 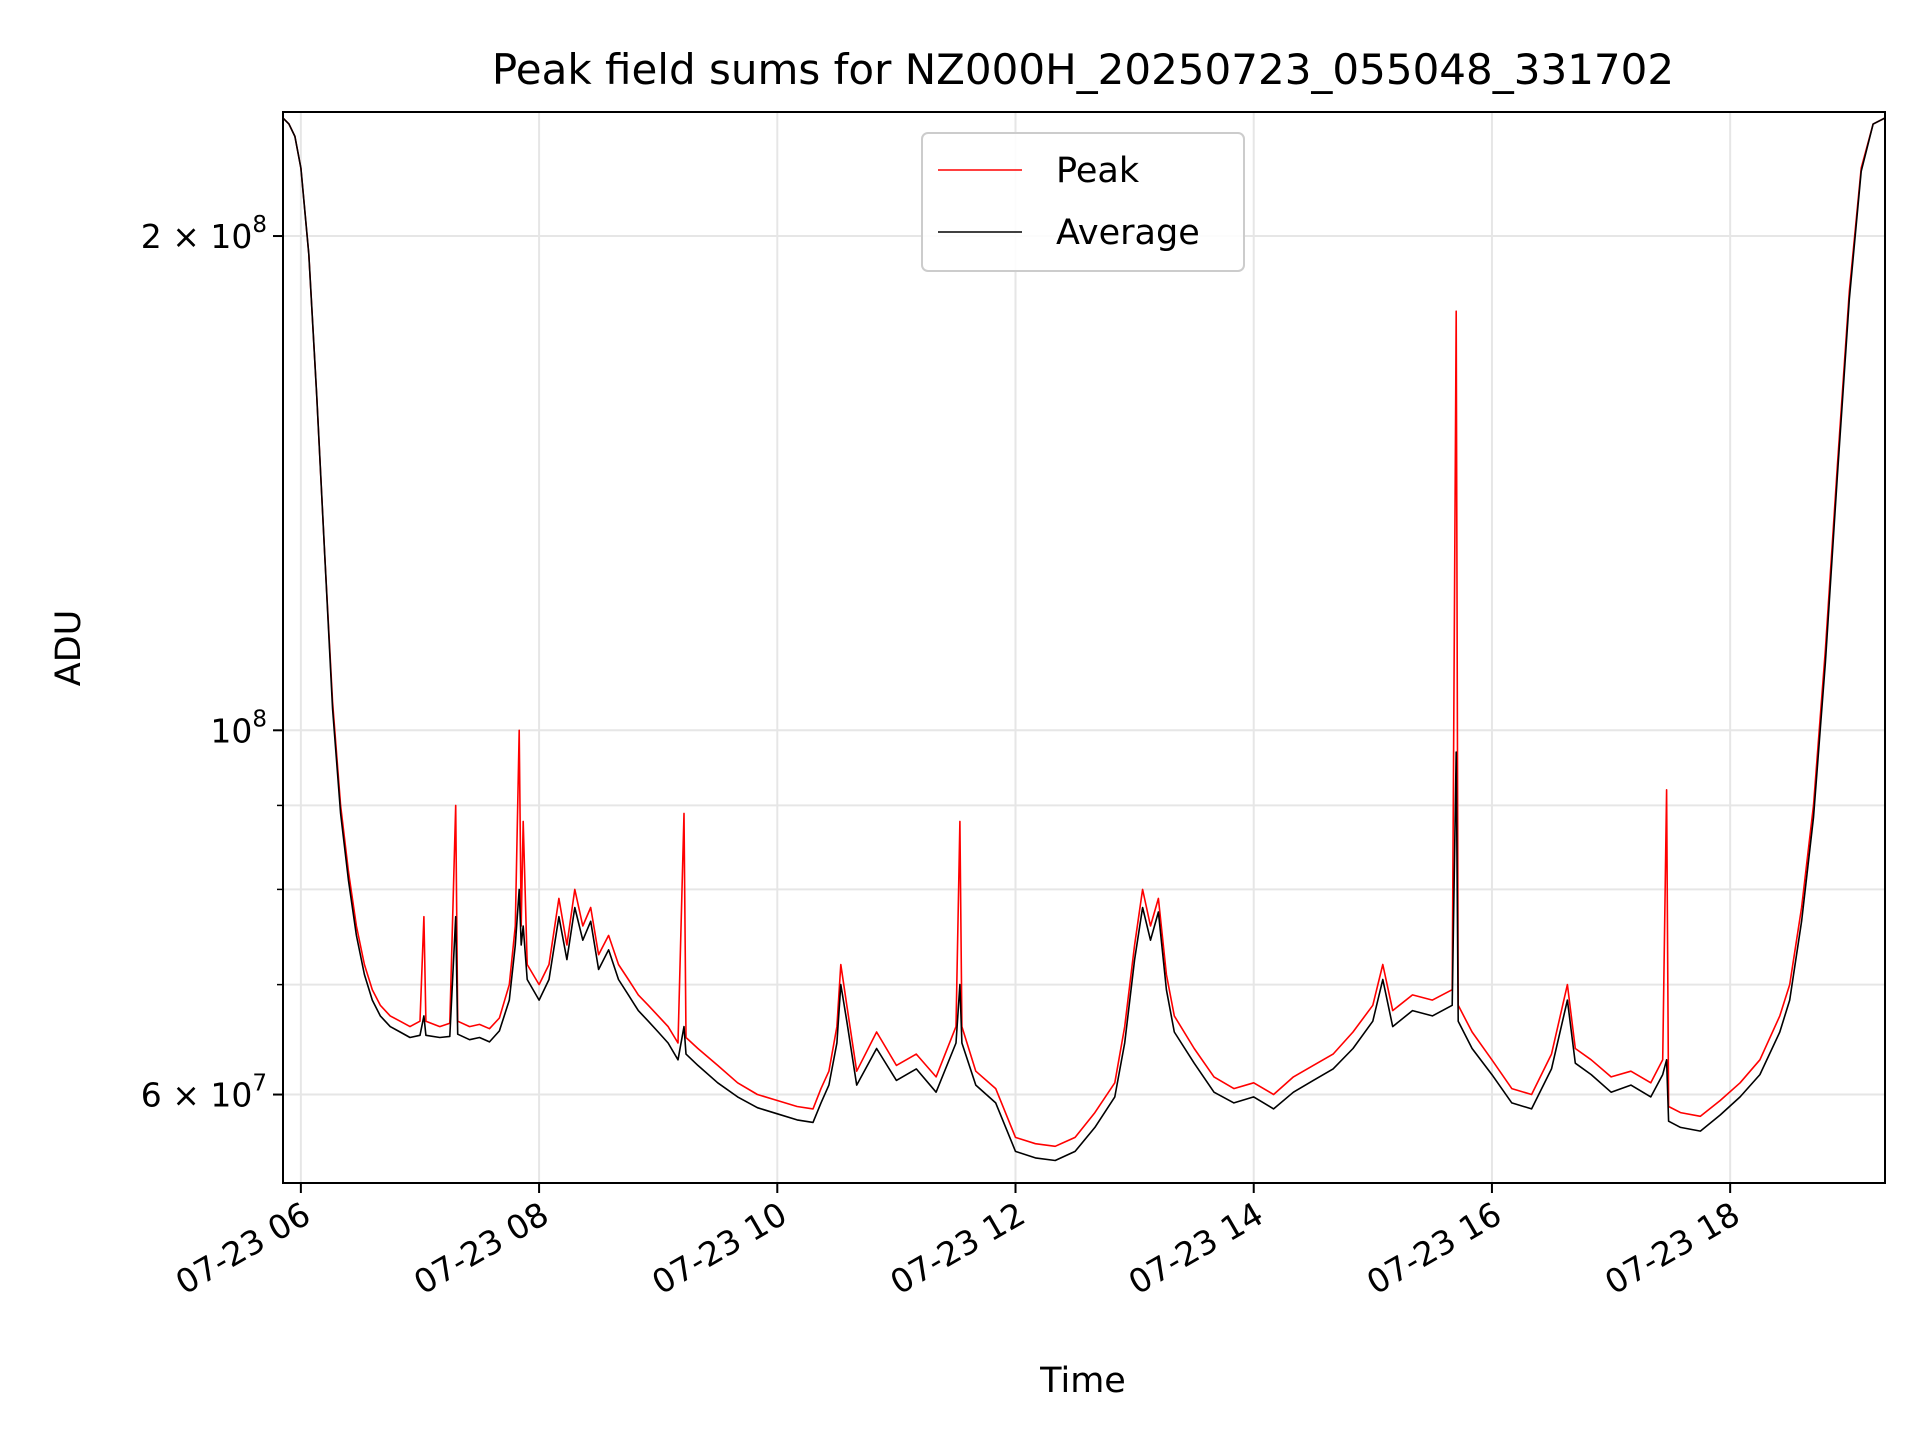 I want to click on y-tick-label: 108, so click(x=238, y=728).